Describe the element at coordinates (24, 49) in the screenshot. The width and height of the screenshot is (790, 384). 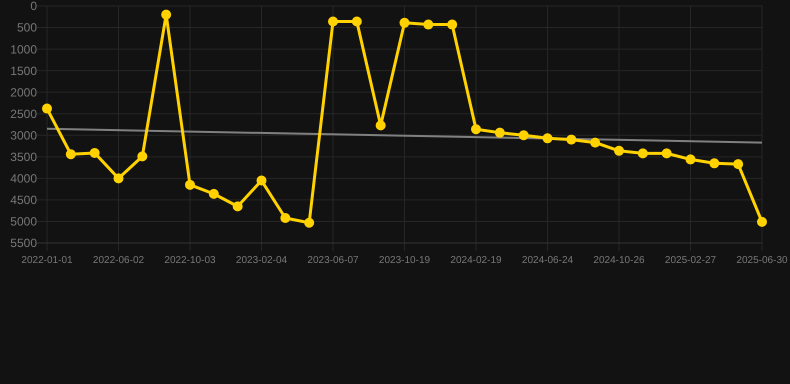
I see `y-tick-label: 1000` at that location.